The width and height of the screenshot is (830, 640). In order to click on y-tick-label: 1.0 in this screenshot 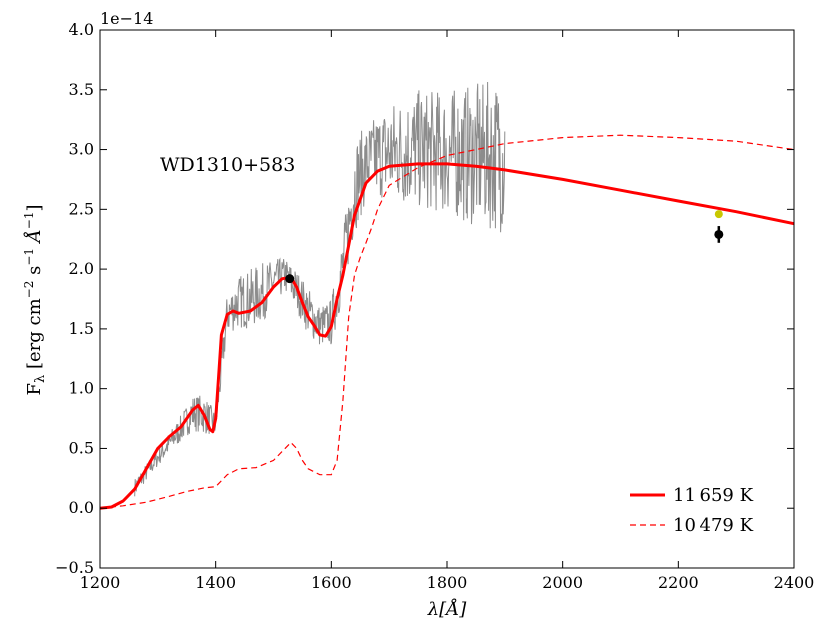, I will do `click(81, 388)`.